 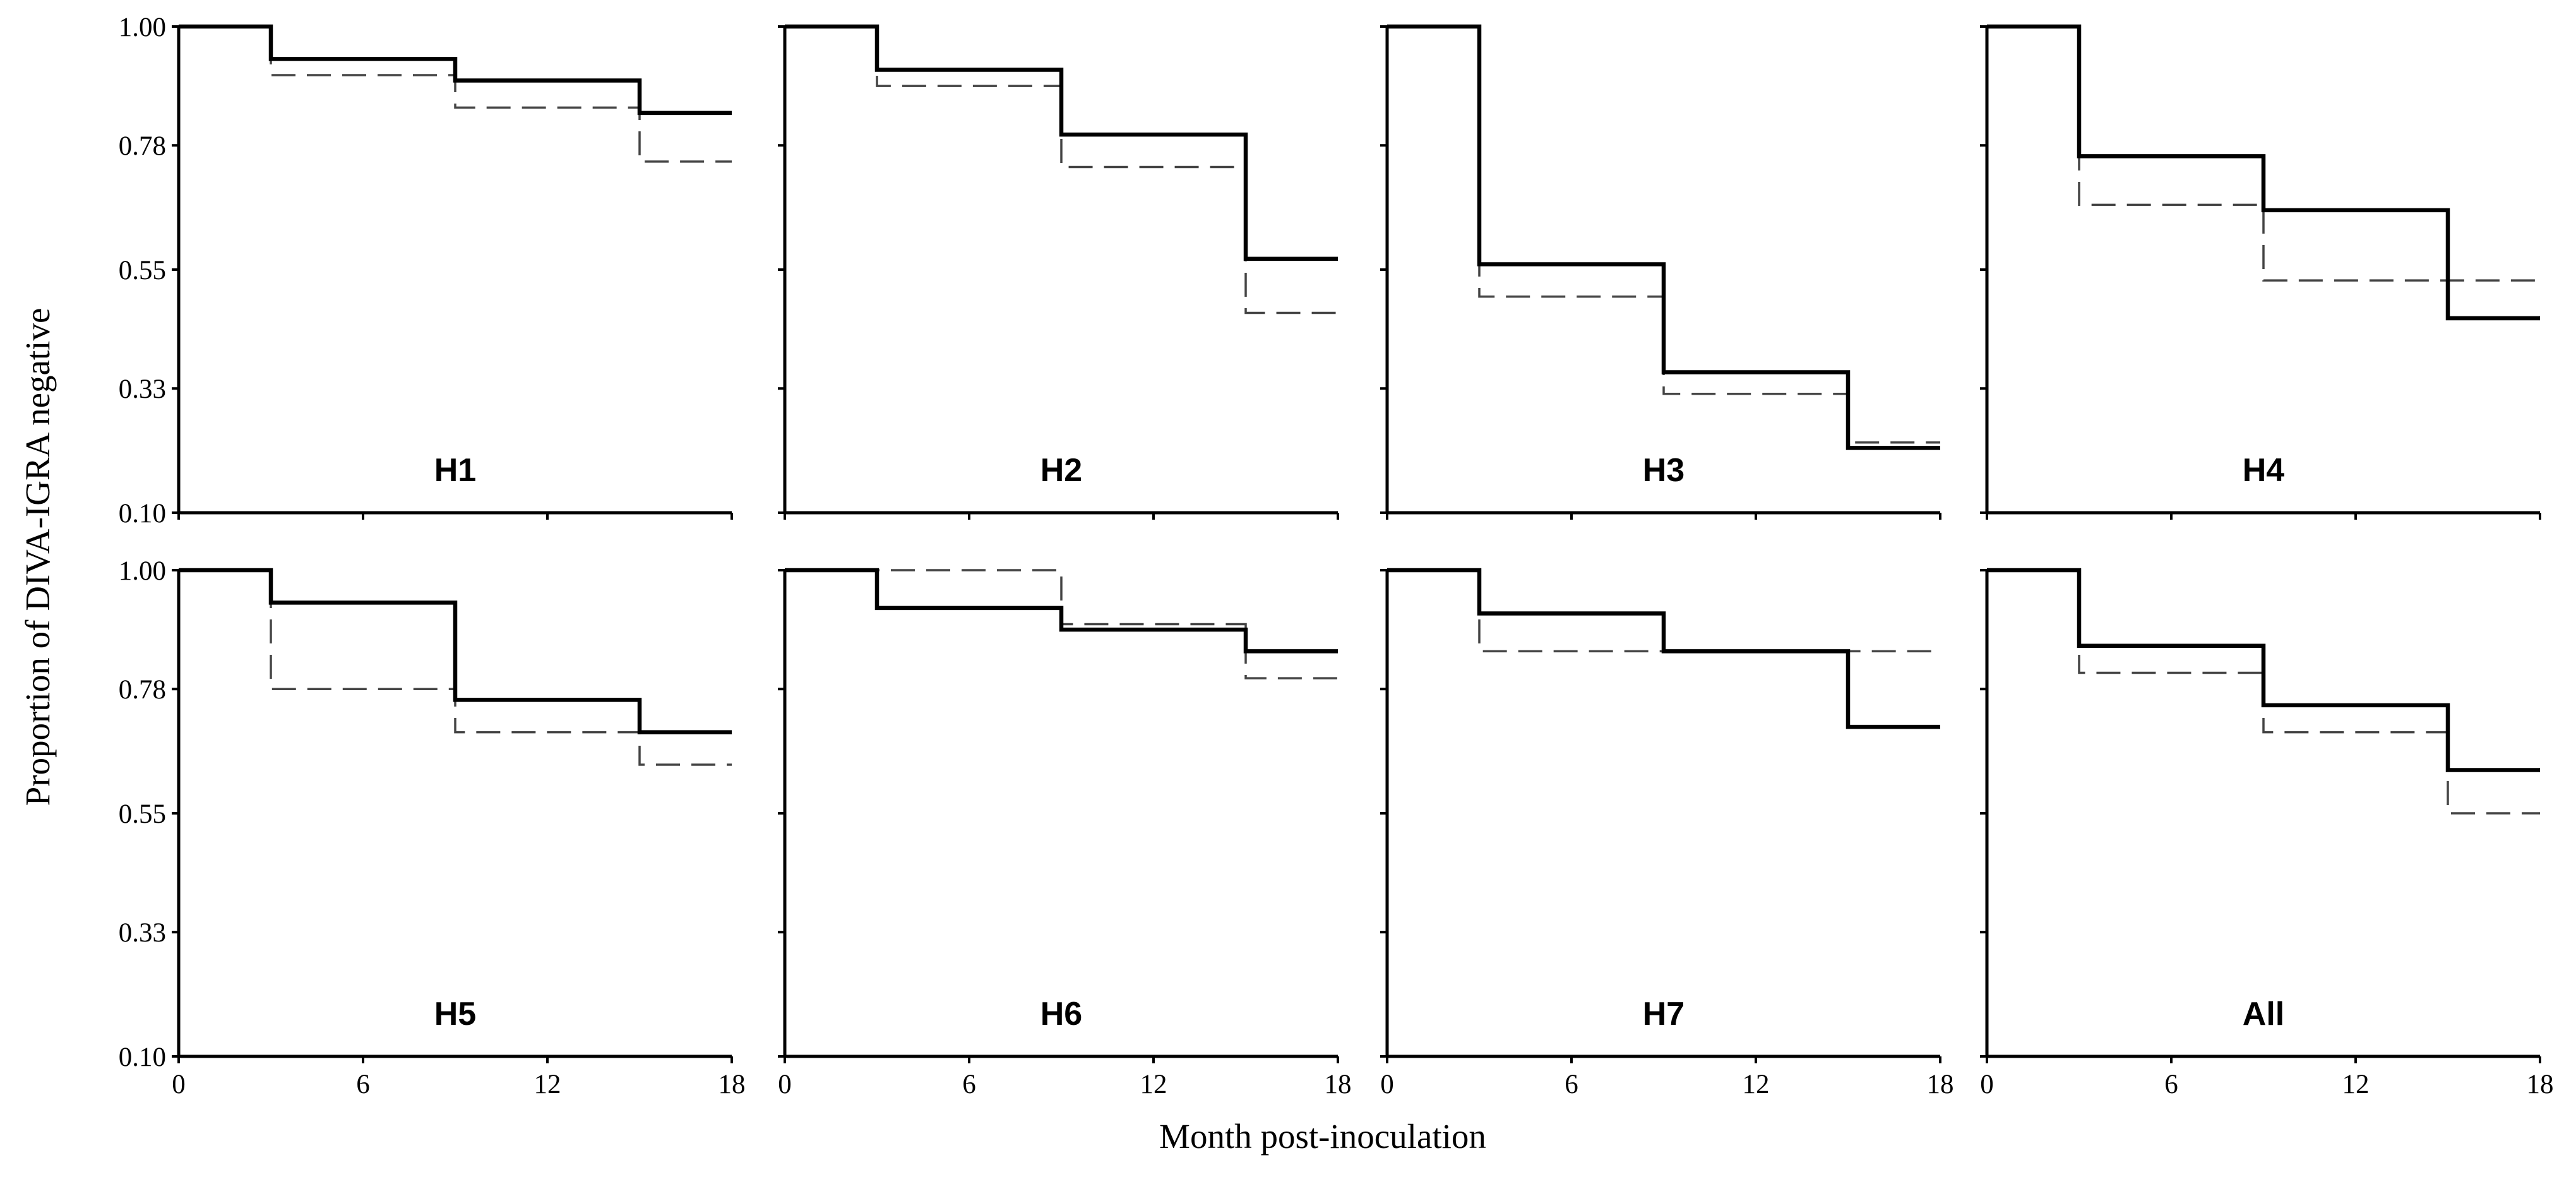 I want to click on panel-label: H3, so click(x=1664, y=470).